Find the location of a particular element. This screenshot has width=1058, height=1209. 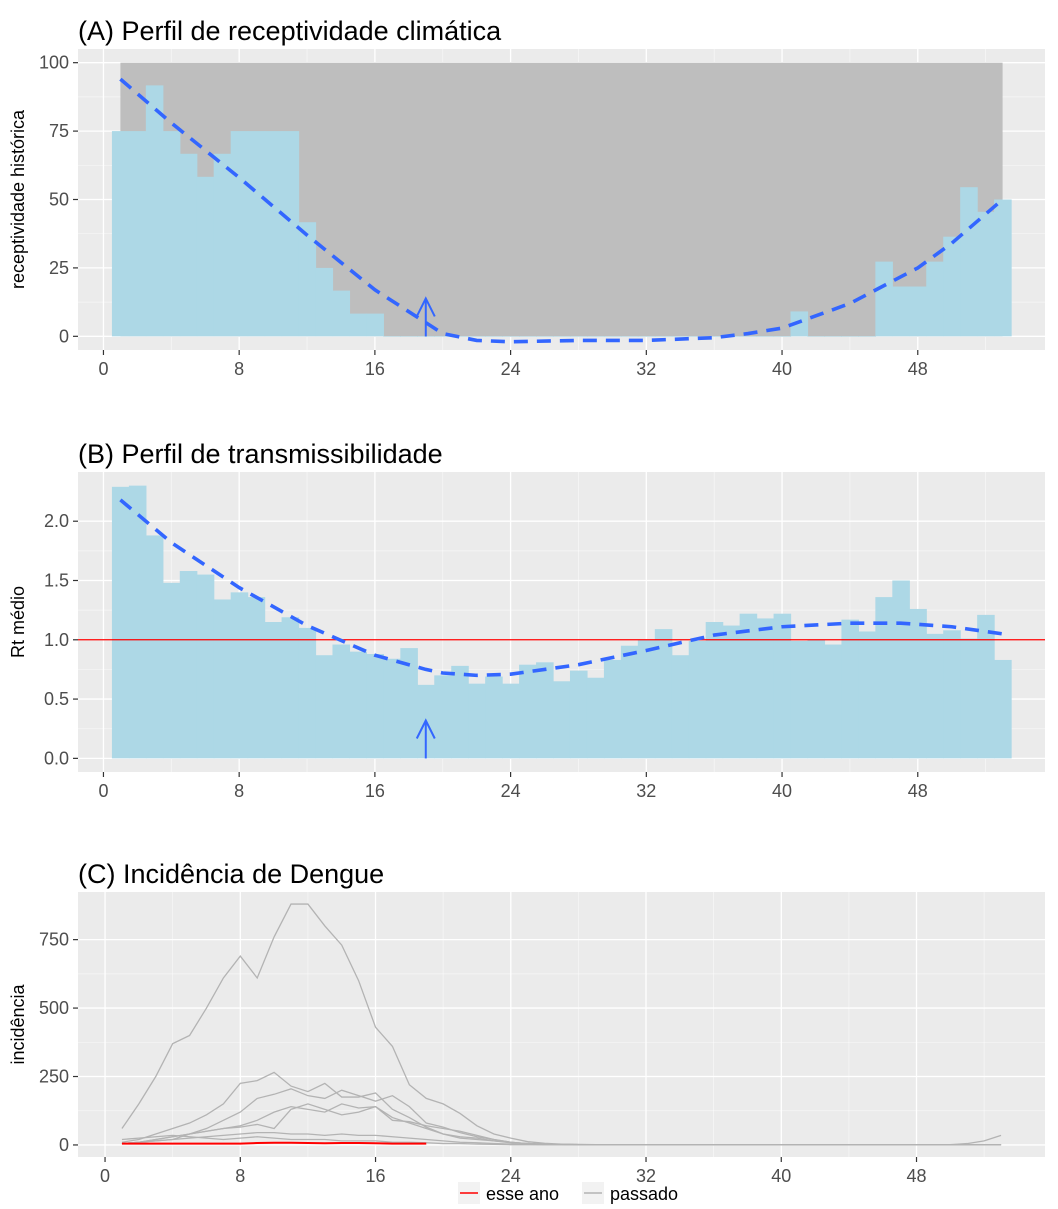

panel-b-x-tick-label: 24 is located at coordinates (511, 791).